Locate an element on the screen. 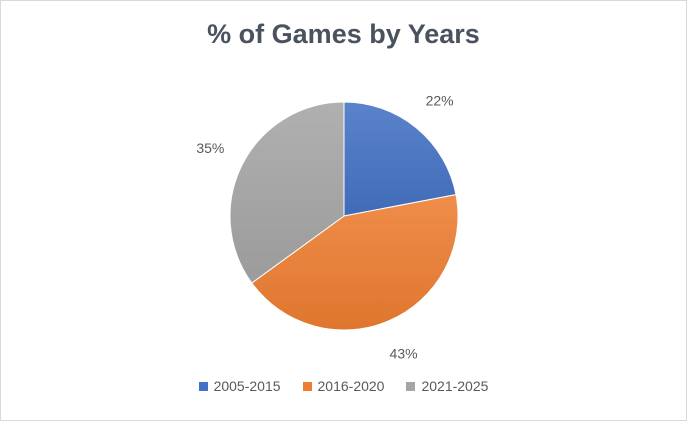 This screenshot has height=421, width=687. legend-item-2016-2020: 2016-2020 is located at coordinates (343, 386).